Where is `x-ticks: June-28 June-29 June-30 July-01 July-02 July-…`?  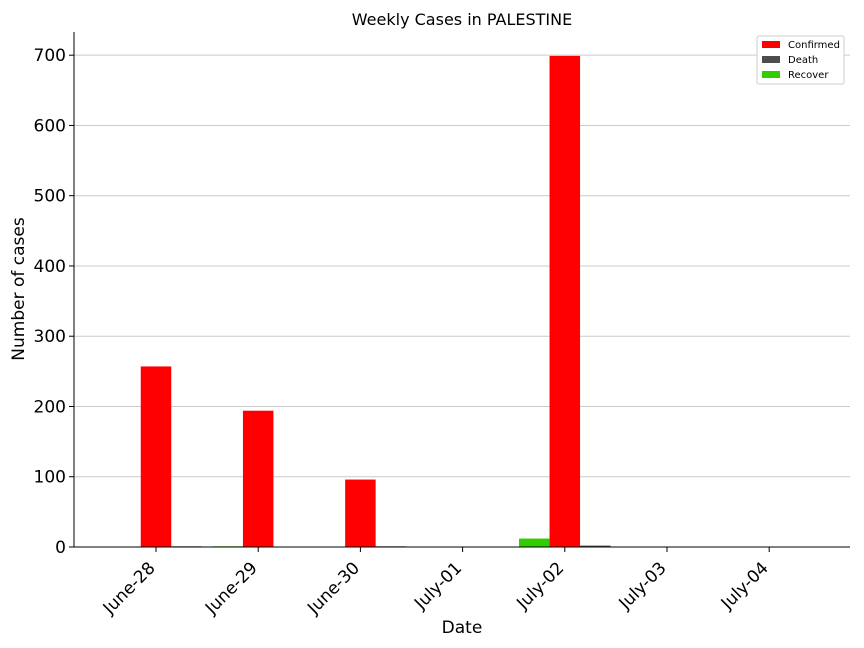
x-ticks: June-28 June-29 June-30 July-01 July-02 July-… is located at coordinates (436, 583).